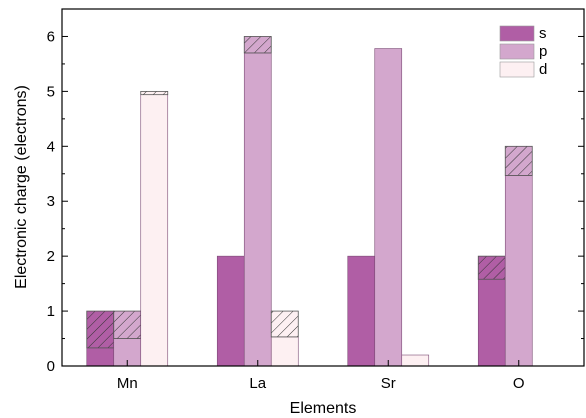 The width and height of the screenshot is (586, 418). What do you see at coordinates (51, 311) in the screenshot?
I see `y-tick-label: 1` at bounding box center [51, 311].